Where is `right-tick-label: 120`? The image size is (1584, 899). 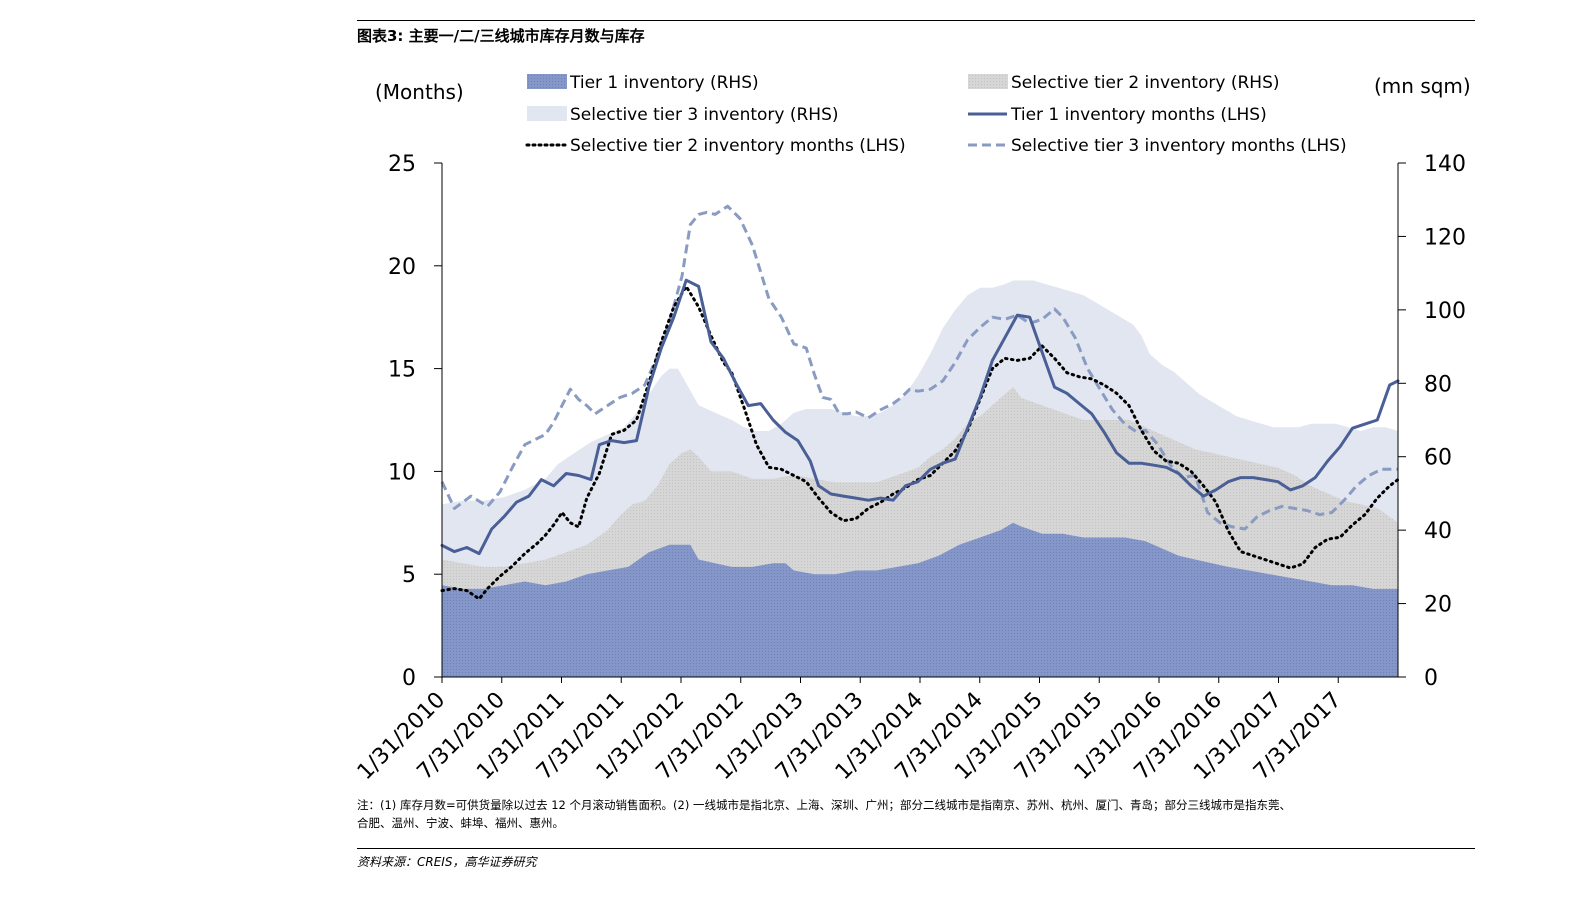
right-tick-label: 120 is located at coordinates (1445, 237).